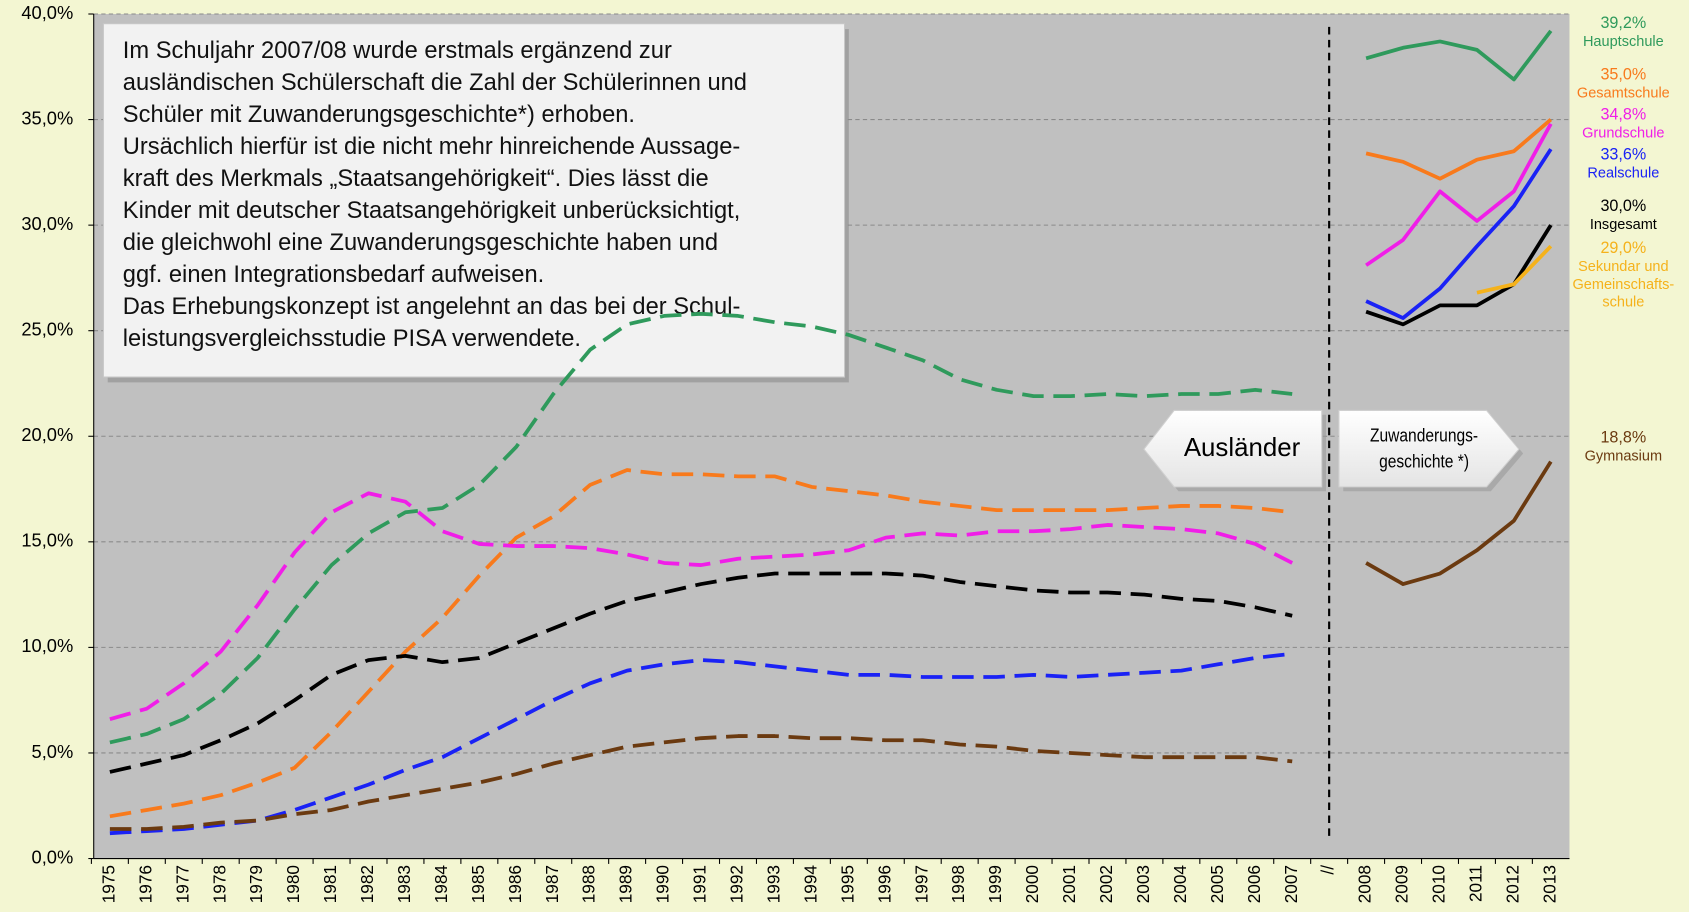 Image resolution: width=1689 pixels, height=912 pixels. I want to click on arrow-right, so click(1429, 448).